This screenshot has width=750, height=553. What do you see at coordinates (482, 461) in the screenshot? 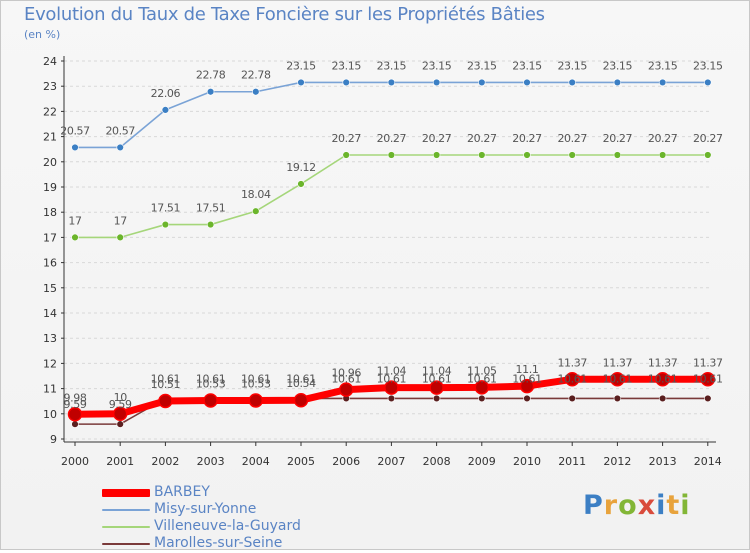
I see `x-tick-label: 2009` at bounding box center [482, 461].